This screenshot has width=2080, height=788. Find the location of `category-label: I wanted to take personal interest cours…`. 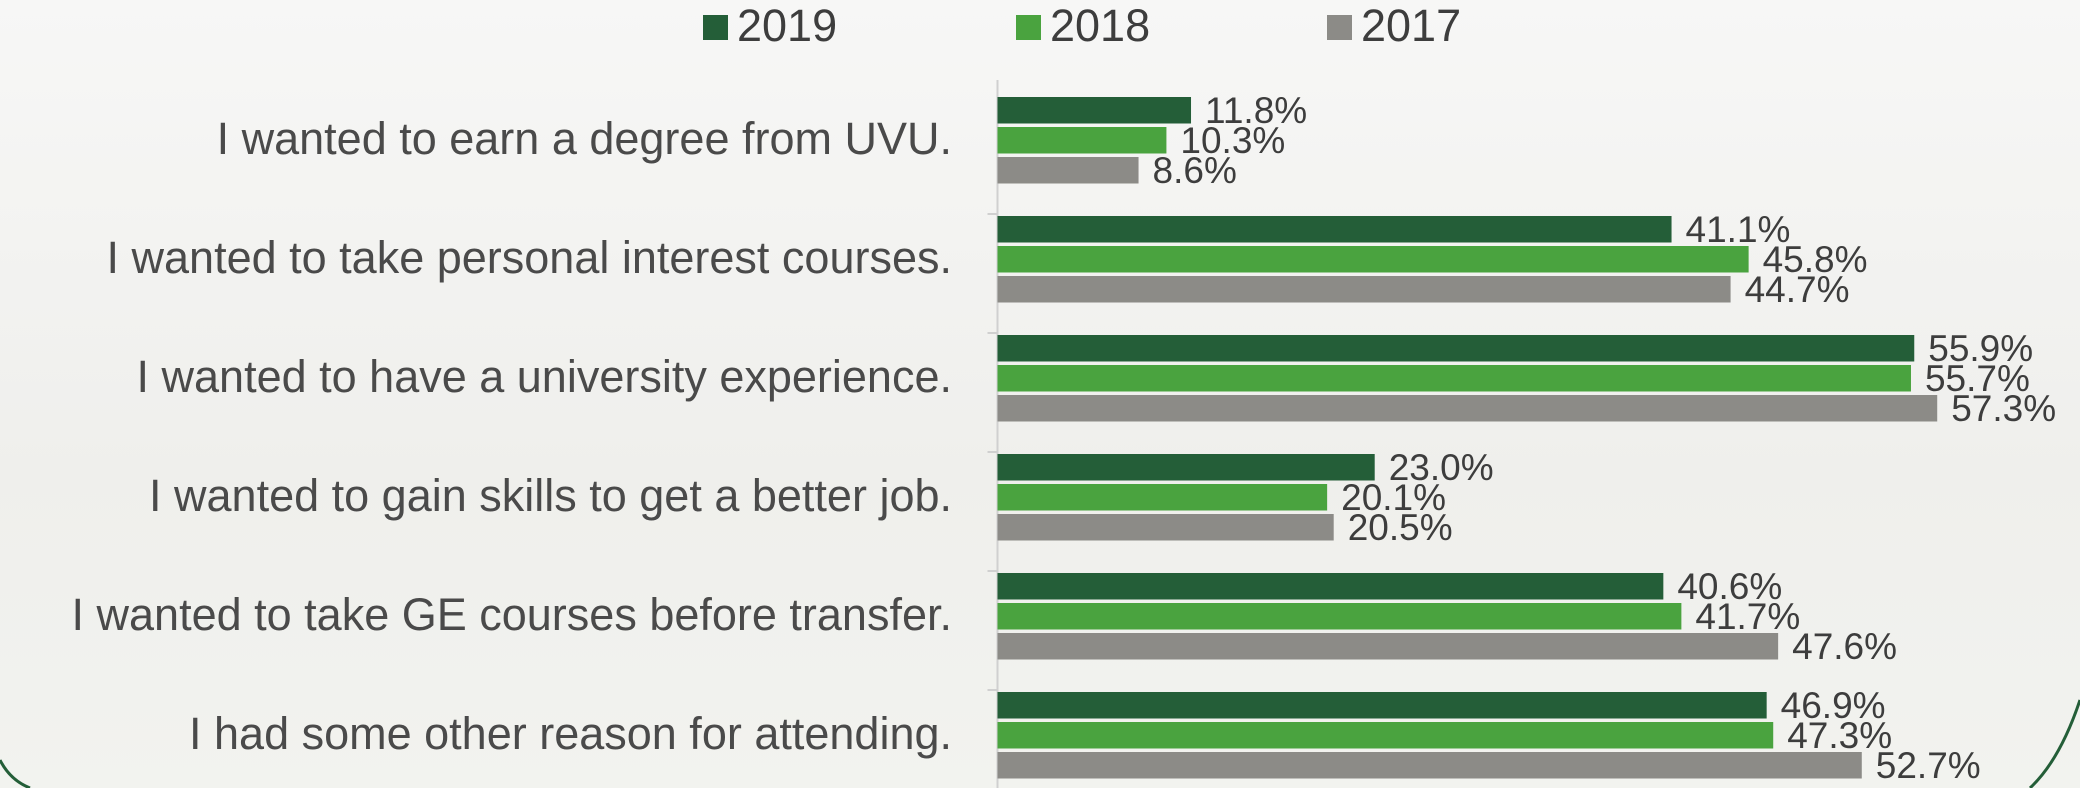

category-label: I wanted to take personal interest cours… is located at coordinates (529, 257).